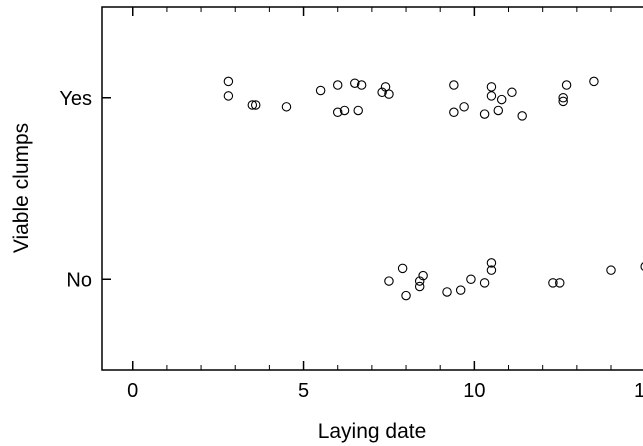 The width and height of the screenshot is (643, 446). What do you see at coordinates (132, 391) in the screenshot?
I see `x-tick-label: 0` at bounding box center [132, 391].